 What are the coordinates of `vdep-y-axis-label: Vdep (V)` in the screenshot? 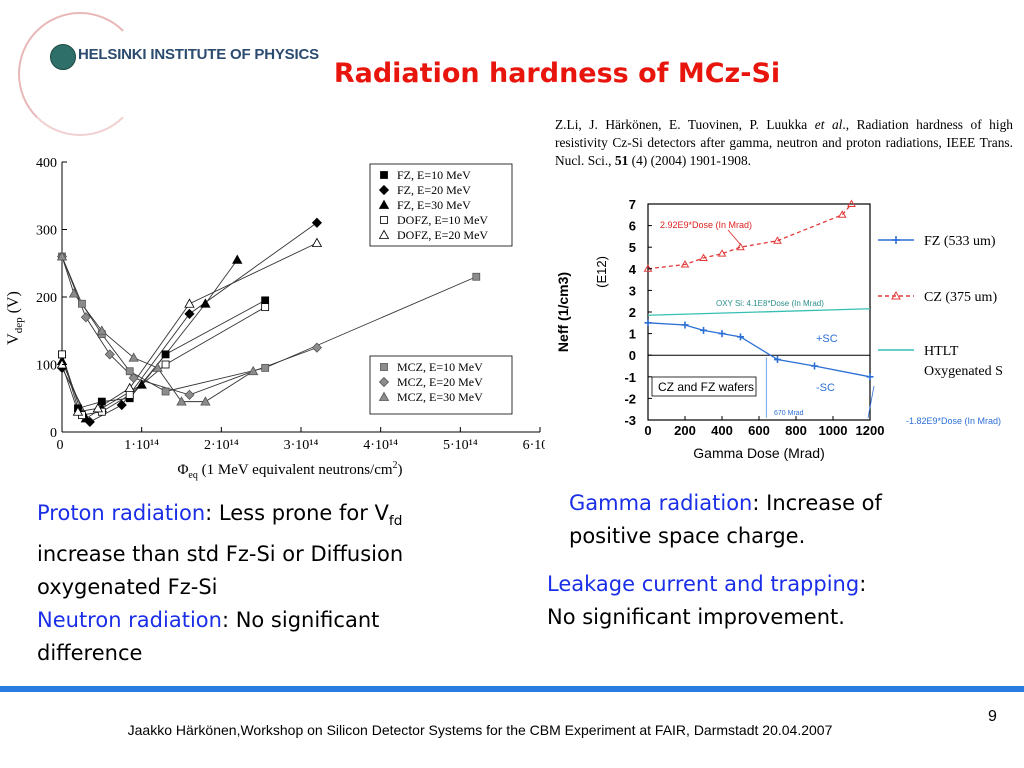 It's located at (15, 318).